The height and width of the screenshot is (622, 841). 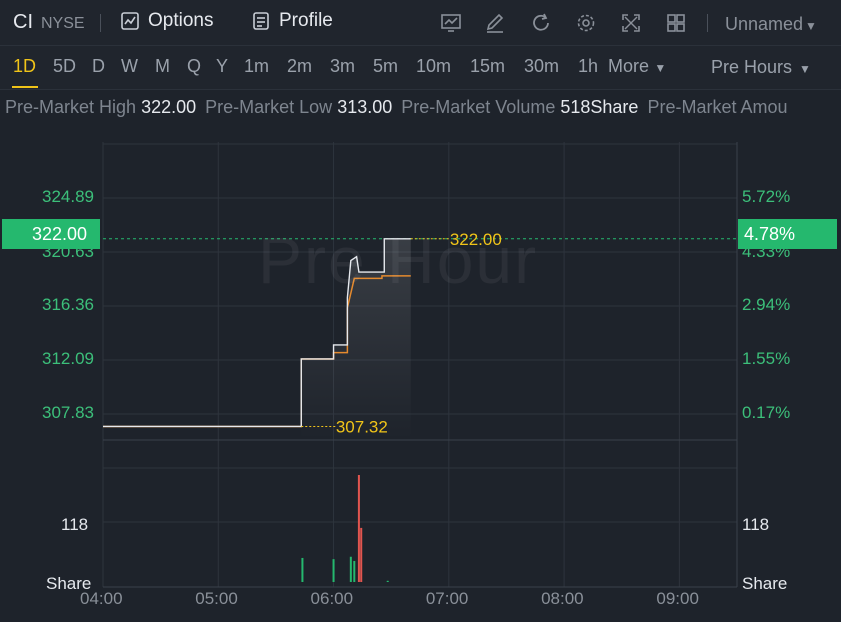 I want to click on percent-axis-label: 1.55%, so click(x=766, y=358).